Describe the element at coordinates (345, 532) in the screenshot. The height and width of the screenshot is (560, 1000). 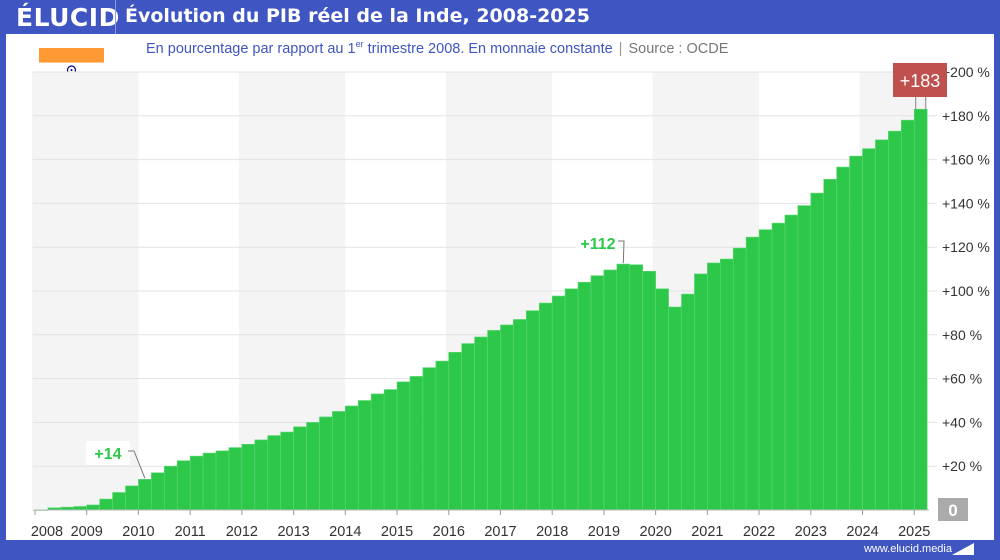
I see `x-tick-label: 2014` at that location.